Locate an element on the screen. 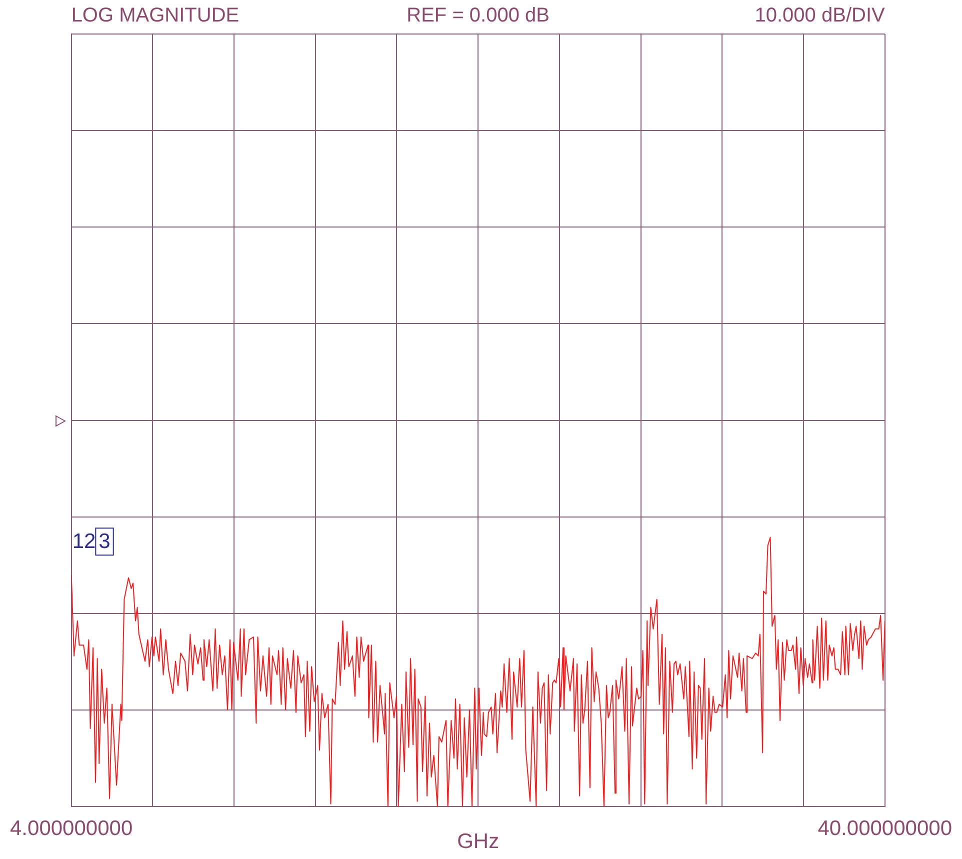  annotation: 1 is located at coordinates (78, 541).